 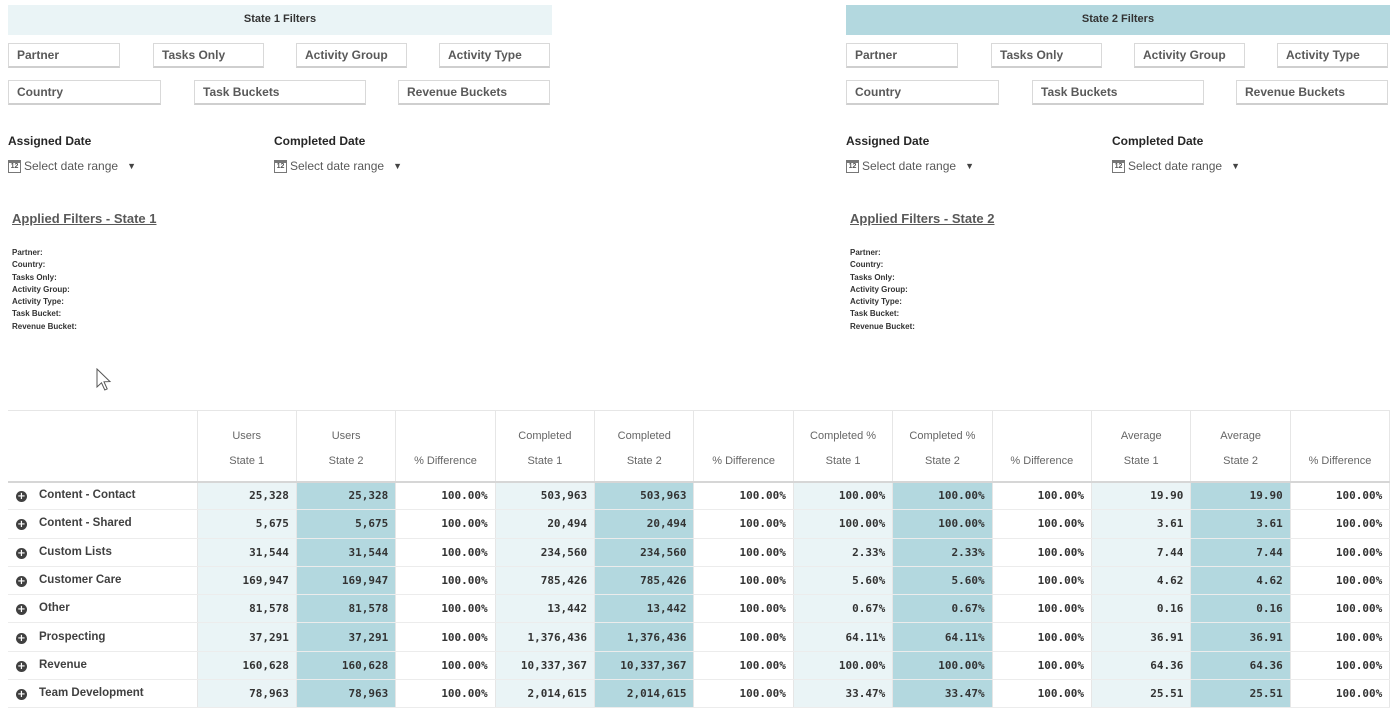 I want to click on state2-filter-tasks-only: Tasks Only, so click(x=1046, y=55).